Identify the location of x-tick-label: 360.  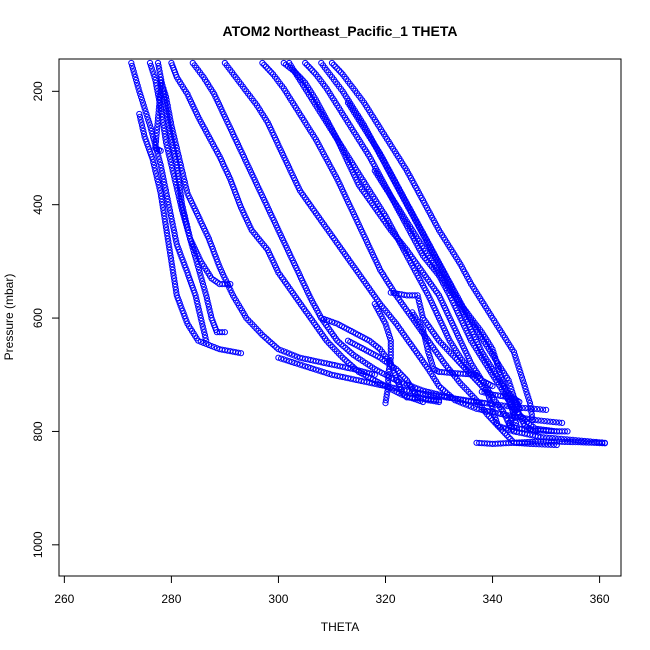
(600, 599).